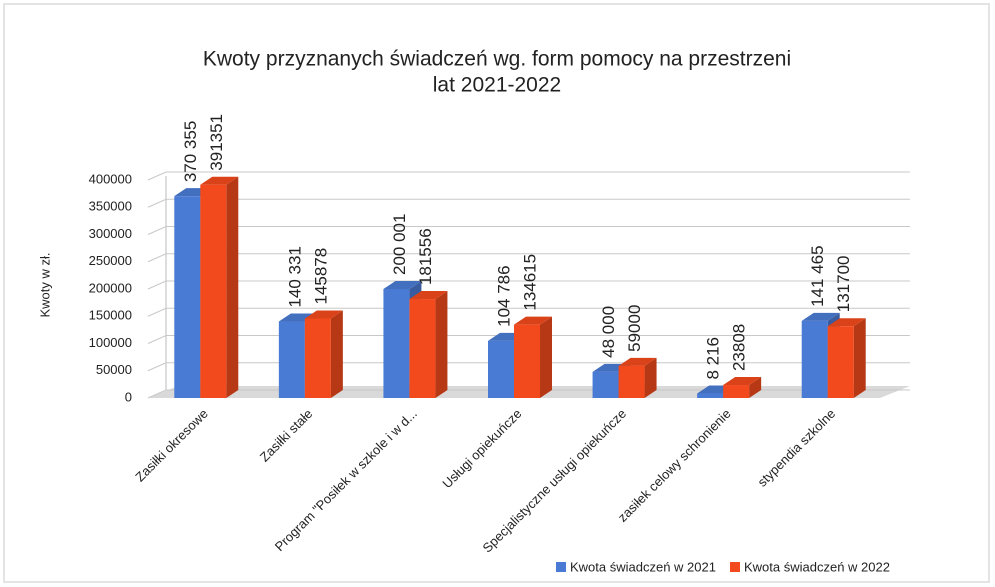 This screenshot has width=995, height=587. Describe the element at coordinates (190, 151) in the screenshot. I see `value-label: 370 355` at that location.